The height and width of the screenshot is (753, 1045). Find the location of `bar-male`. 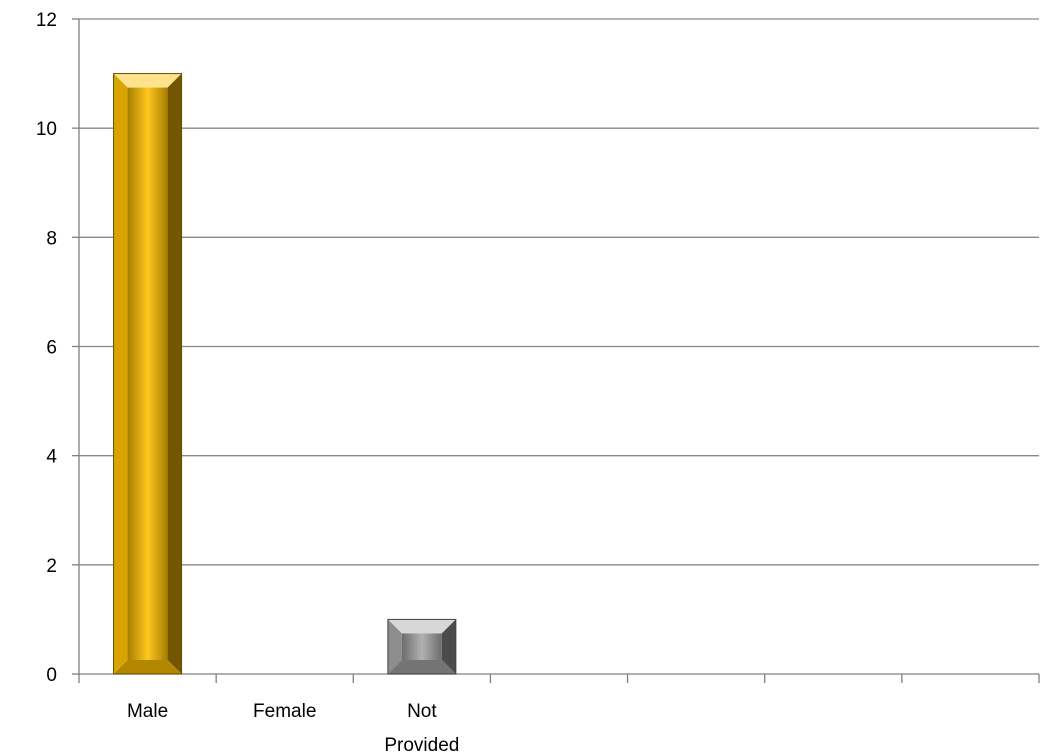

bar-male is located at coordinates (148, 374).